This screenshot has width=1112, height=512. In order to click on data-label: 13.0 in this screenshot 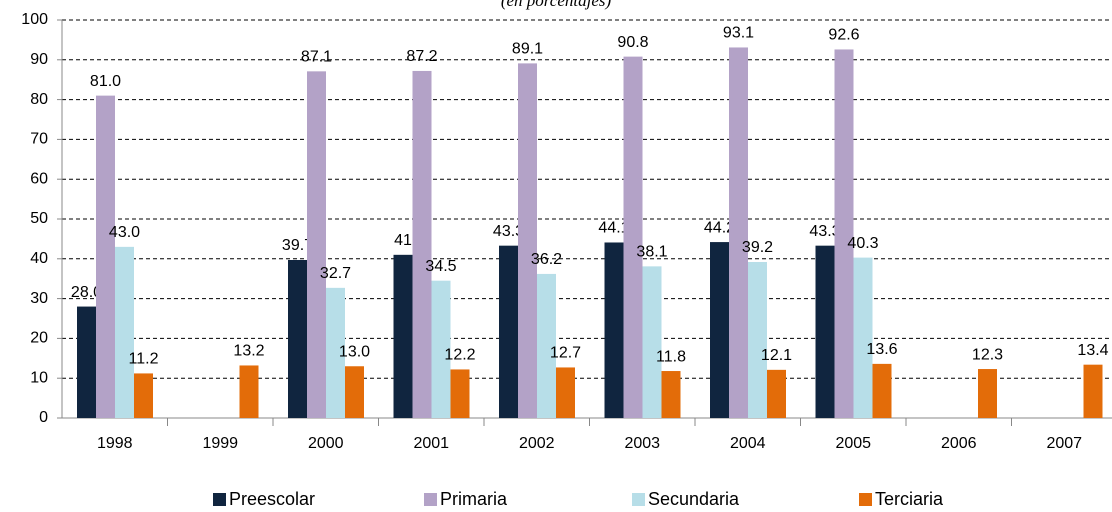, I will do `click(354, 351)`.